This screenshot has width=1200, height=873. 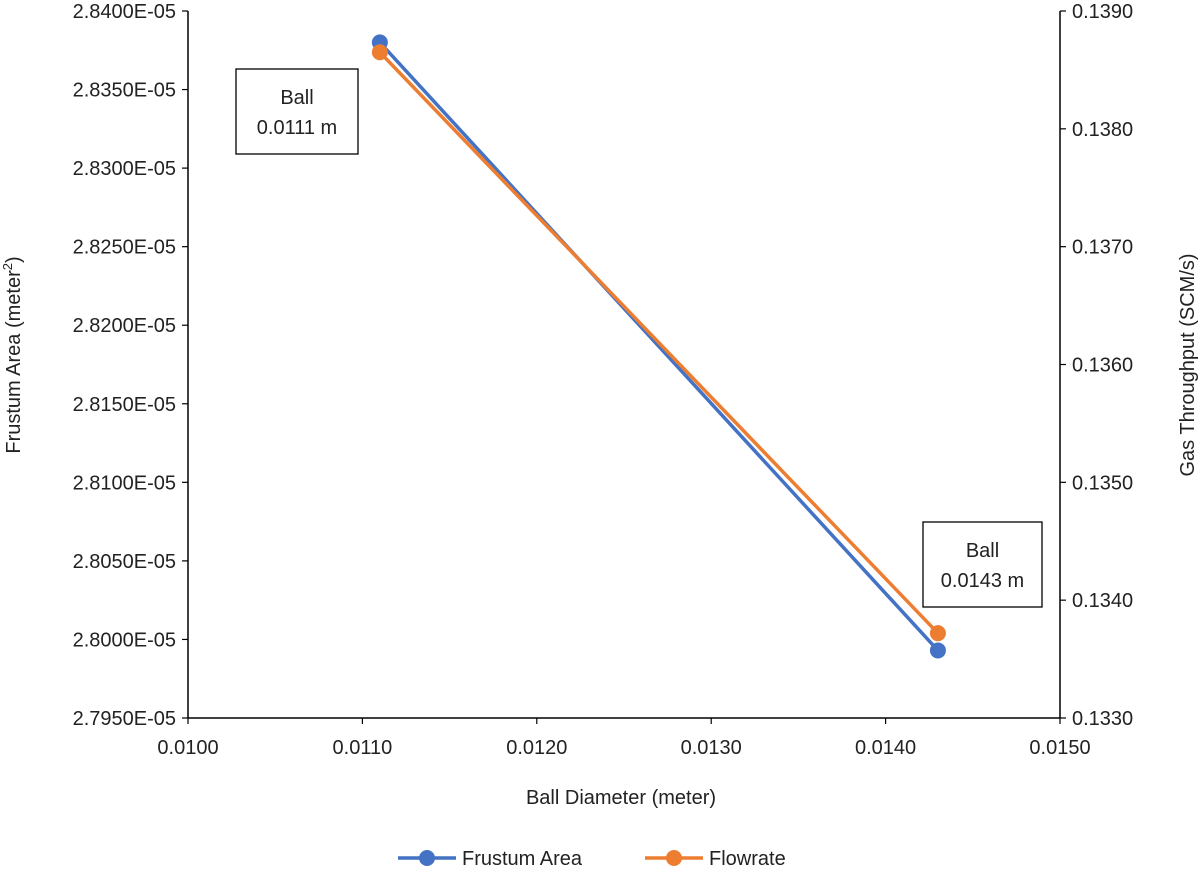 I want to click on left-y-tick-label: 2.7950E-05, so click(x=124, y=719).